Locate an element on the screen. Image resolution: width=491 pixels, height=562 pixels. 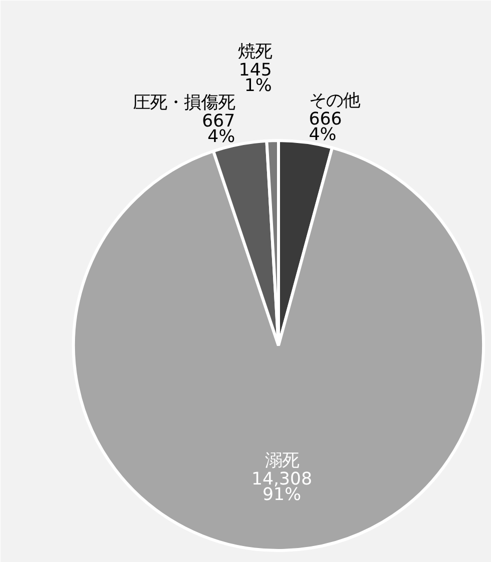
data-label: 667 4% is located at coordinates (219, 130).